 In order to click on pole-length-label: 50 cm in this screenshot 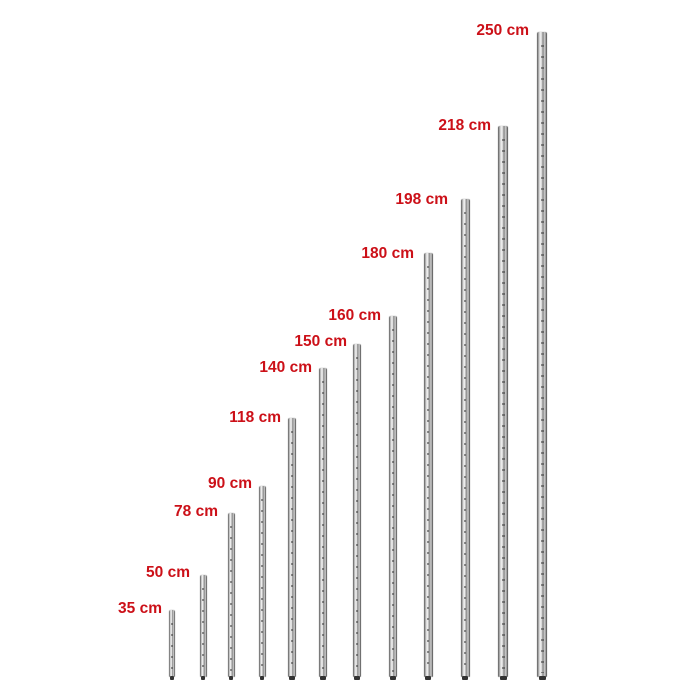, I will do `click(168, 572)`.